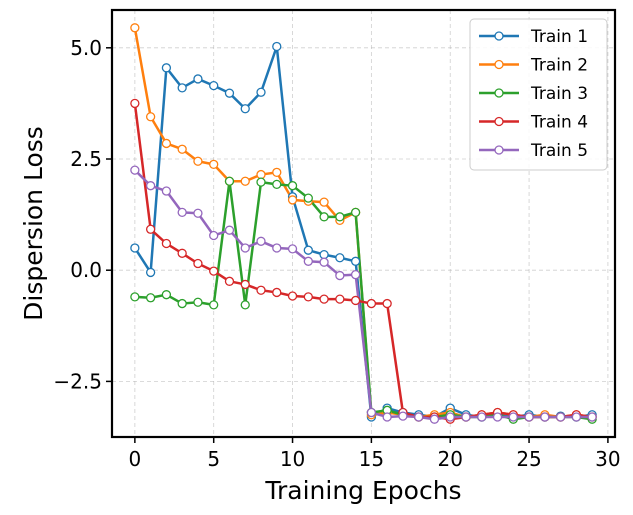 This screenshot has height=515, width=633. I want to click on x-tick-label: 10, so click(292, 459).